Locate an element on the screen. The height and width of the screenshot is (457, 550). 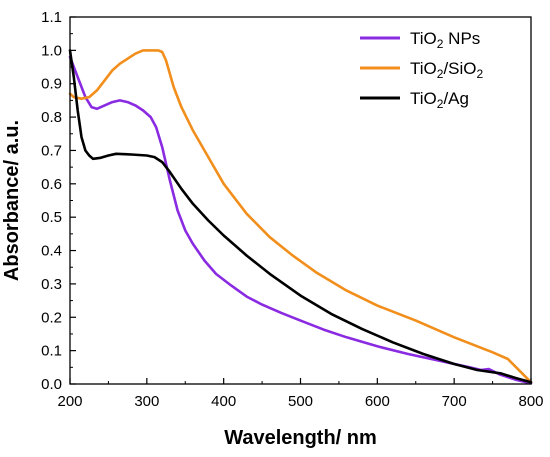
y-axis-title: Absorbance/ a.u. is located at coordinates (12, 200).